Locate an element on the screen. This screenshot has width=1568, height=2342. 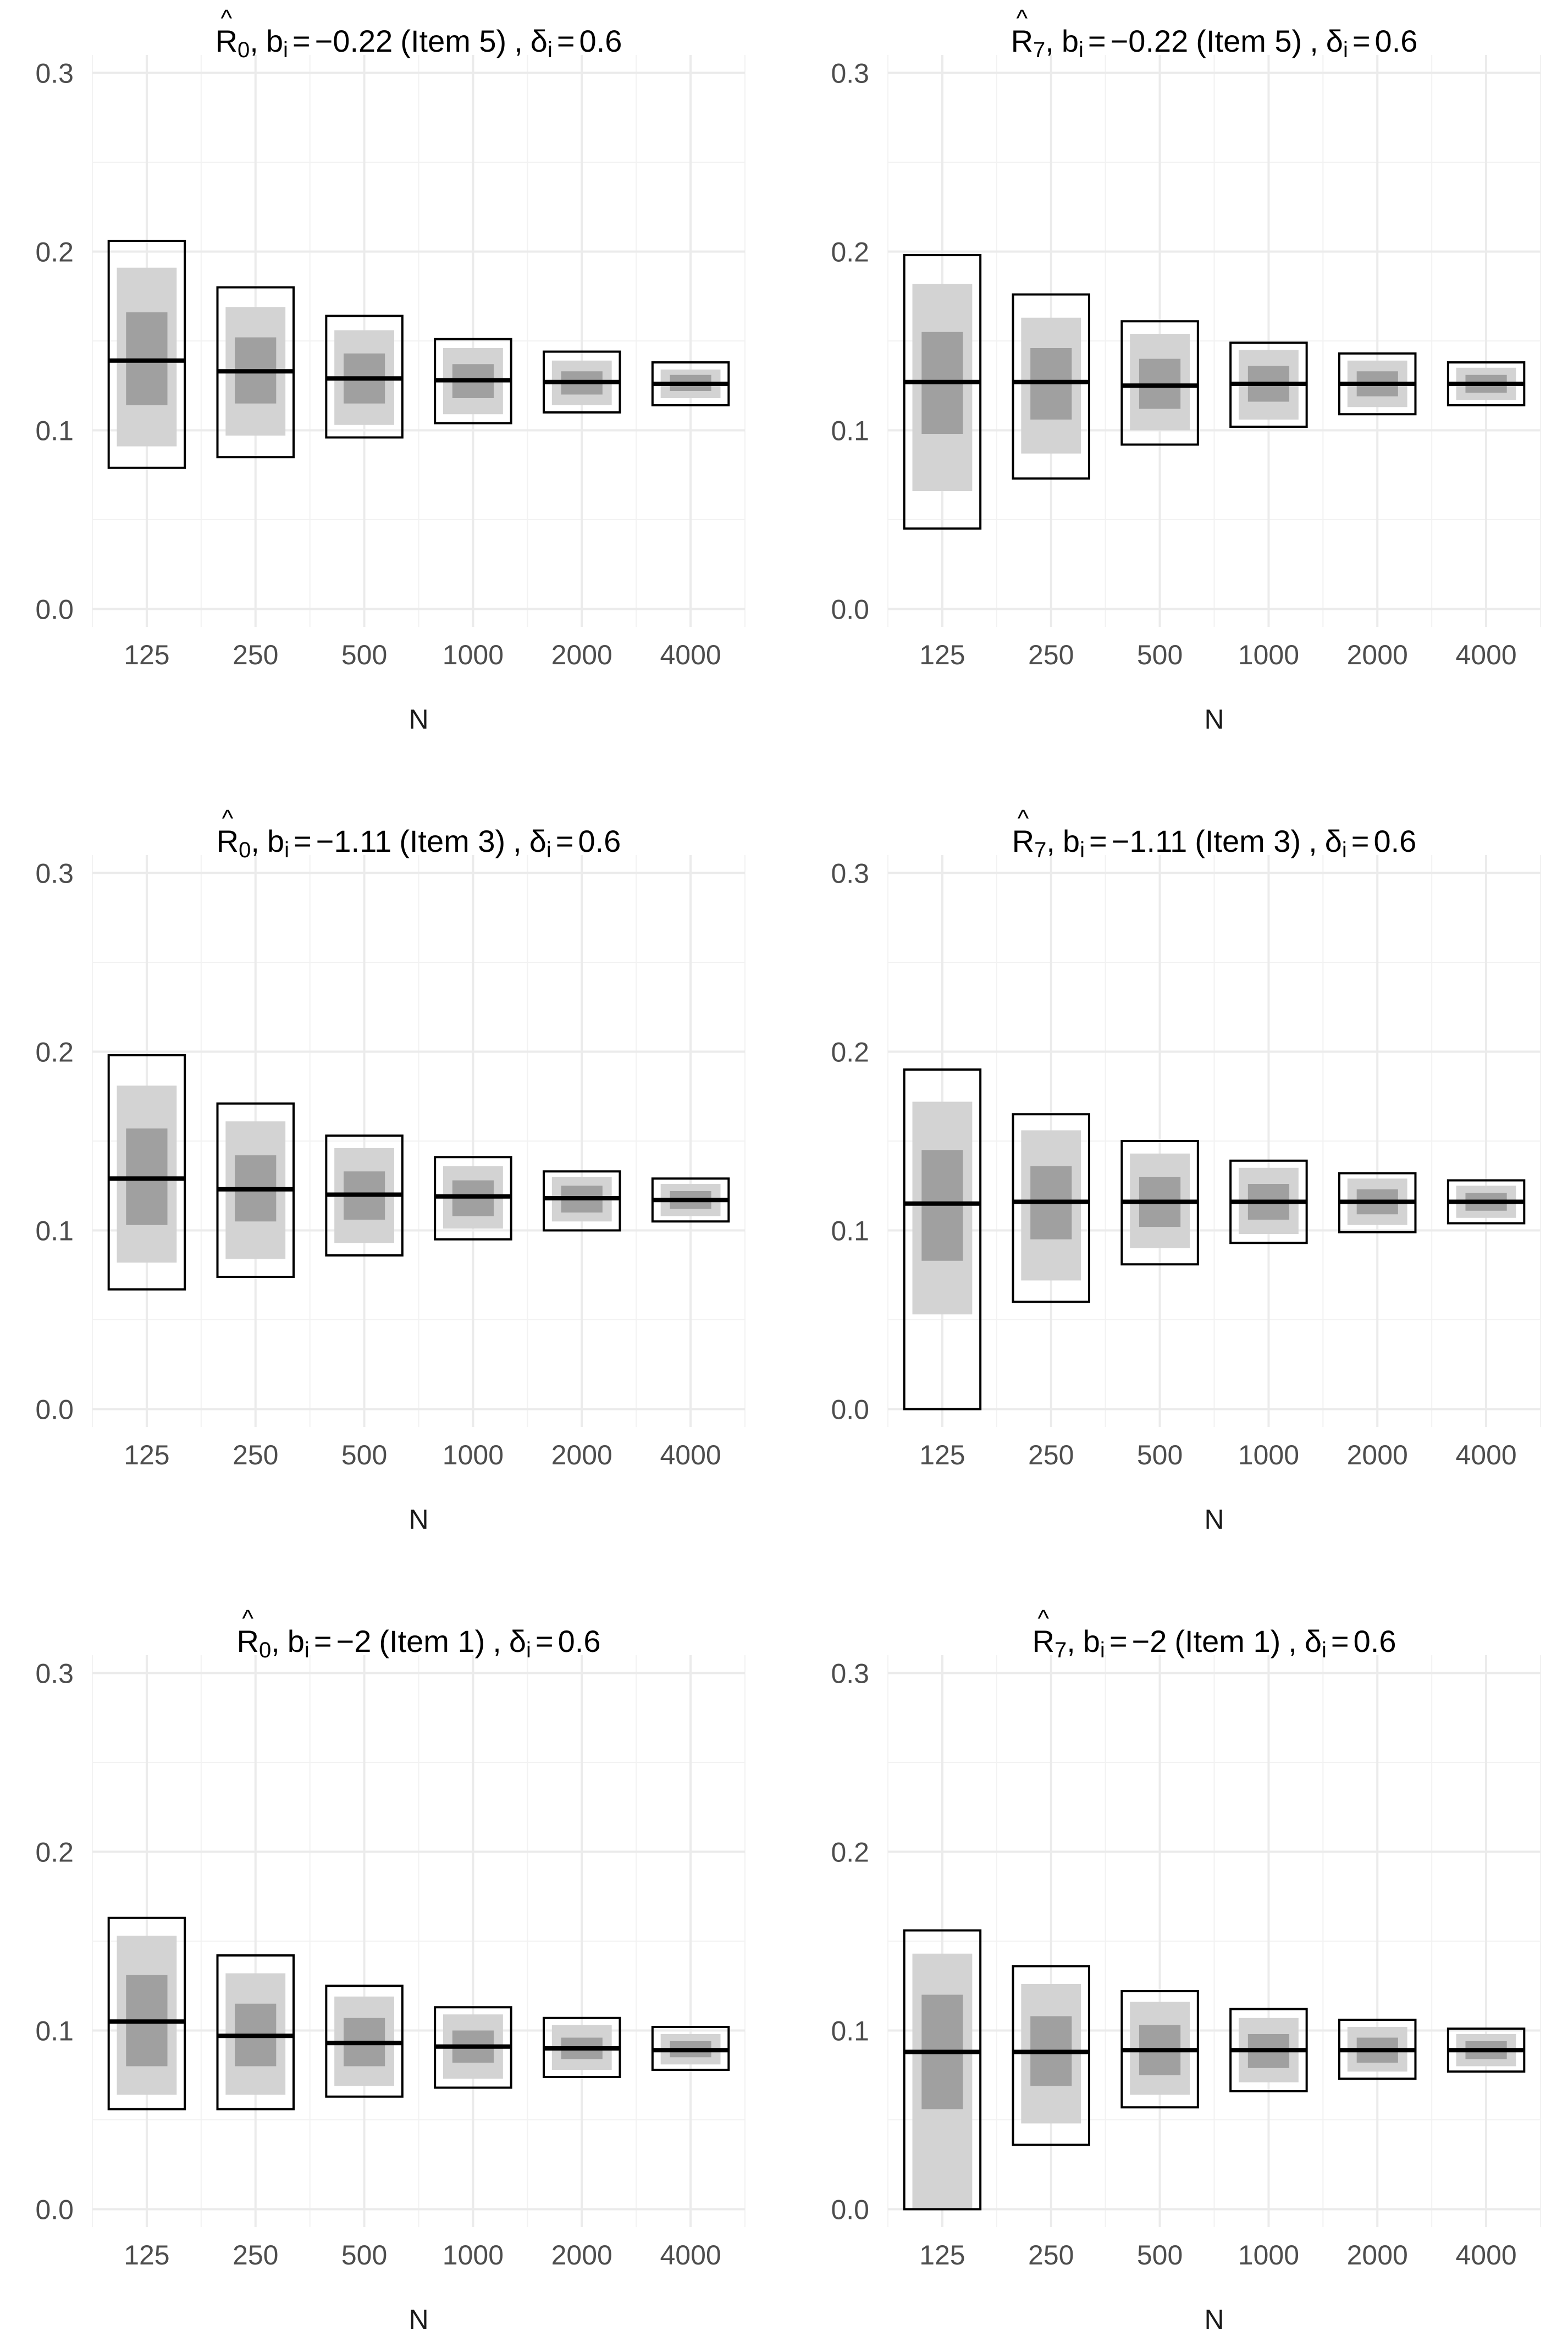
title-b-value: −2 is located at coordinates (1150, 1641).